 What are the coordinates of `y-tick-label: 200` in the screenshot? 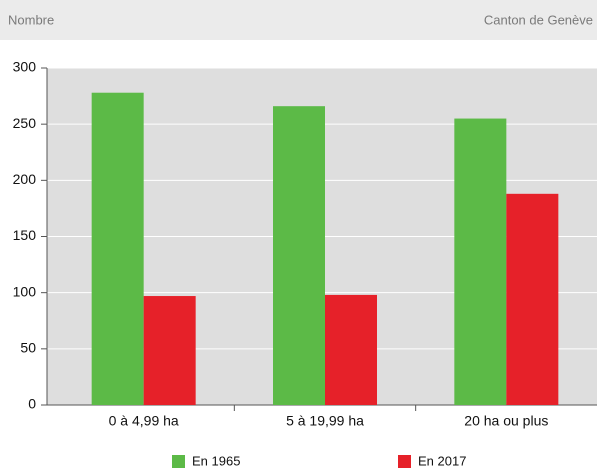 It's located at (25, 179).